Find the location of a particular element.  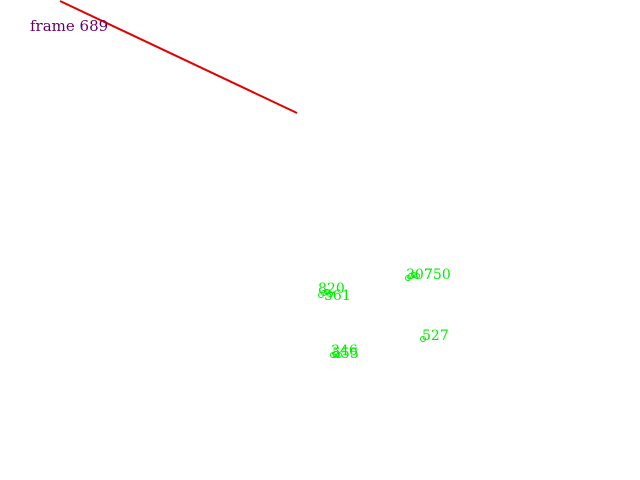

frame-label: frame 689 is located at coordinates (69, 26).